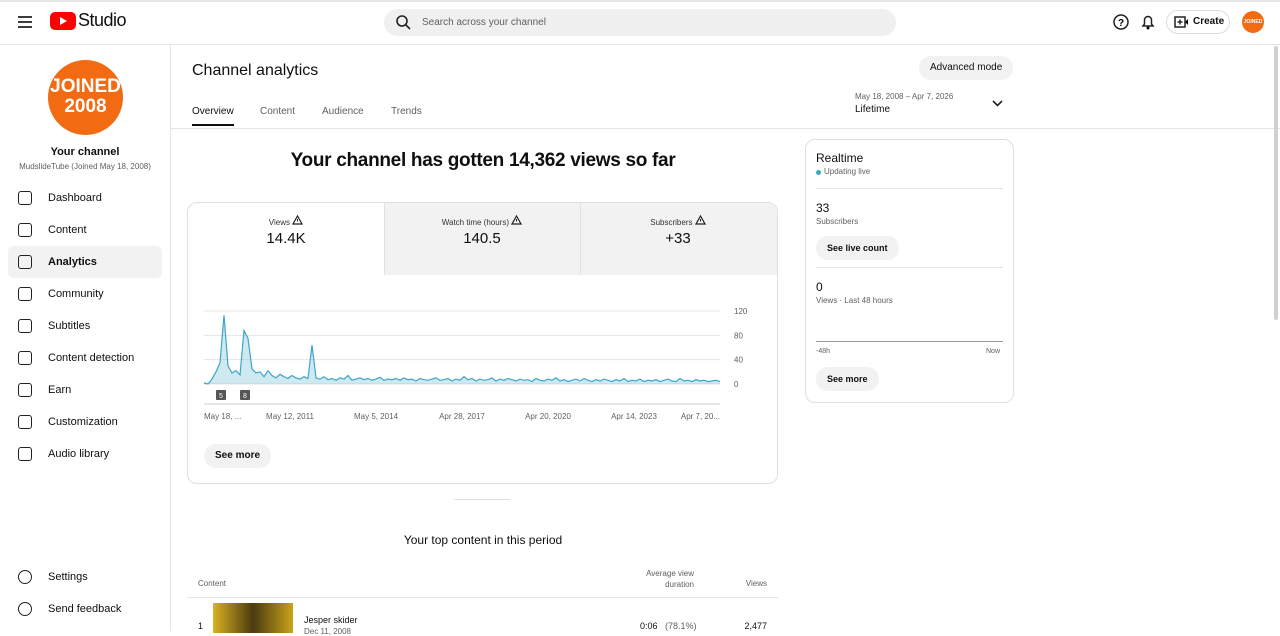  Describe the element at coordinates (85, 326) in the screenshot. I see `nav-item: Subtitles` at that location.